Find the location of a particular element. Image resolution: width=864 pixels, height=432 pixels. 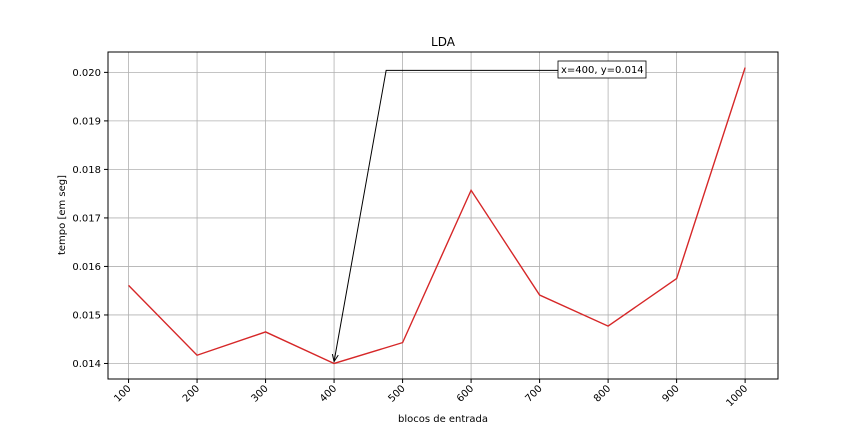

y-tick-label: 0.014 is located at coordinates (86, 364).